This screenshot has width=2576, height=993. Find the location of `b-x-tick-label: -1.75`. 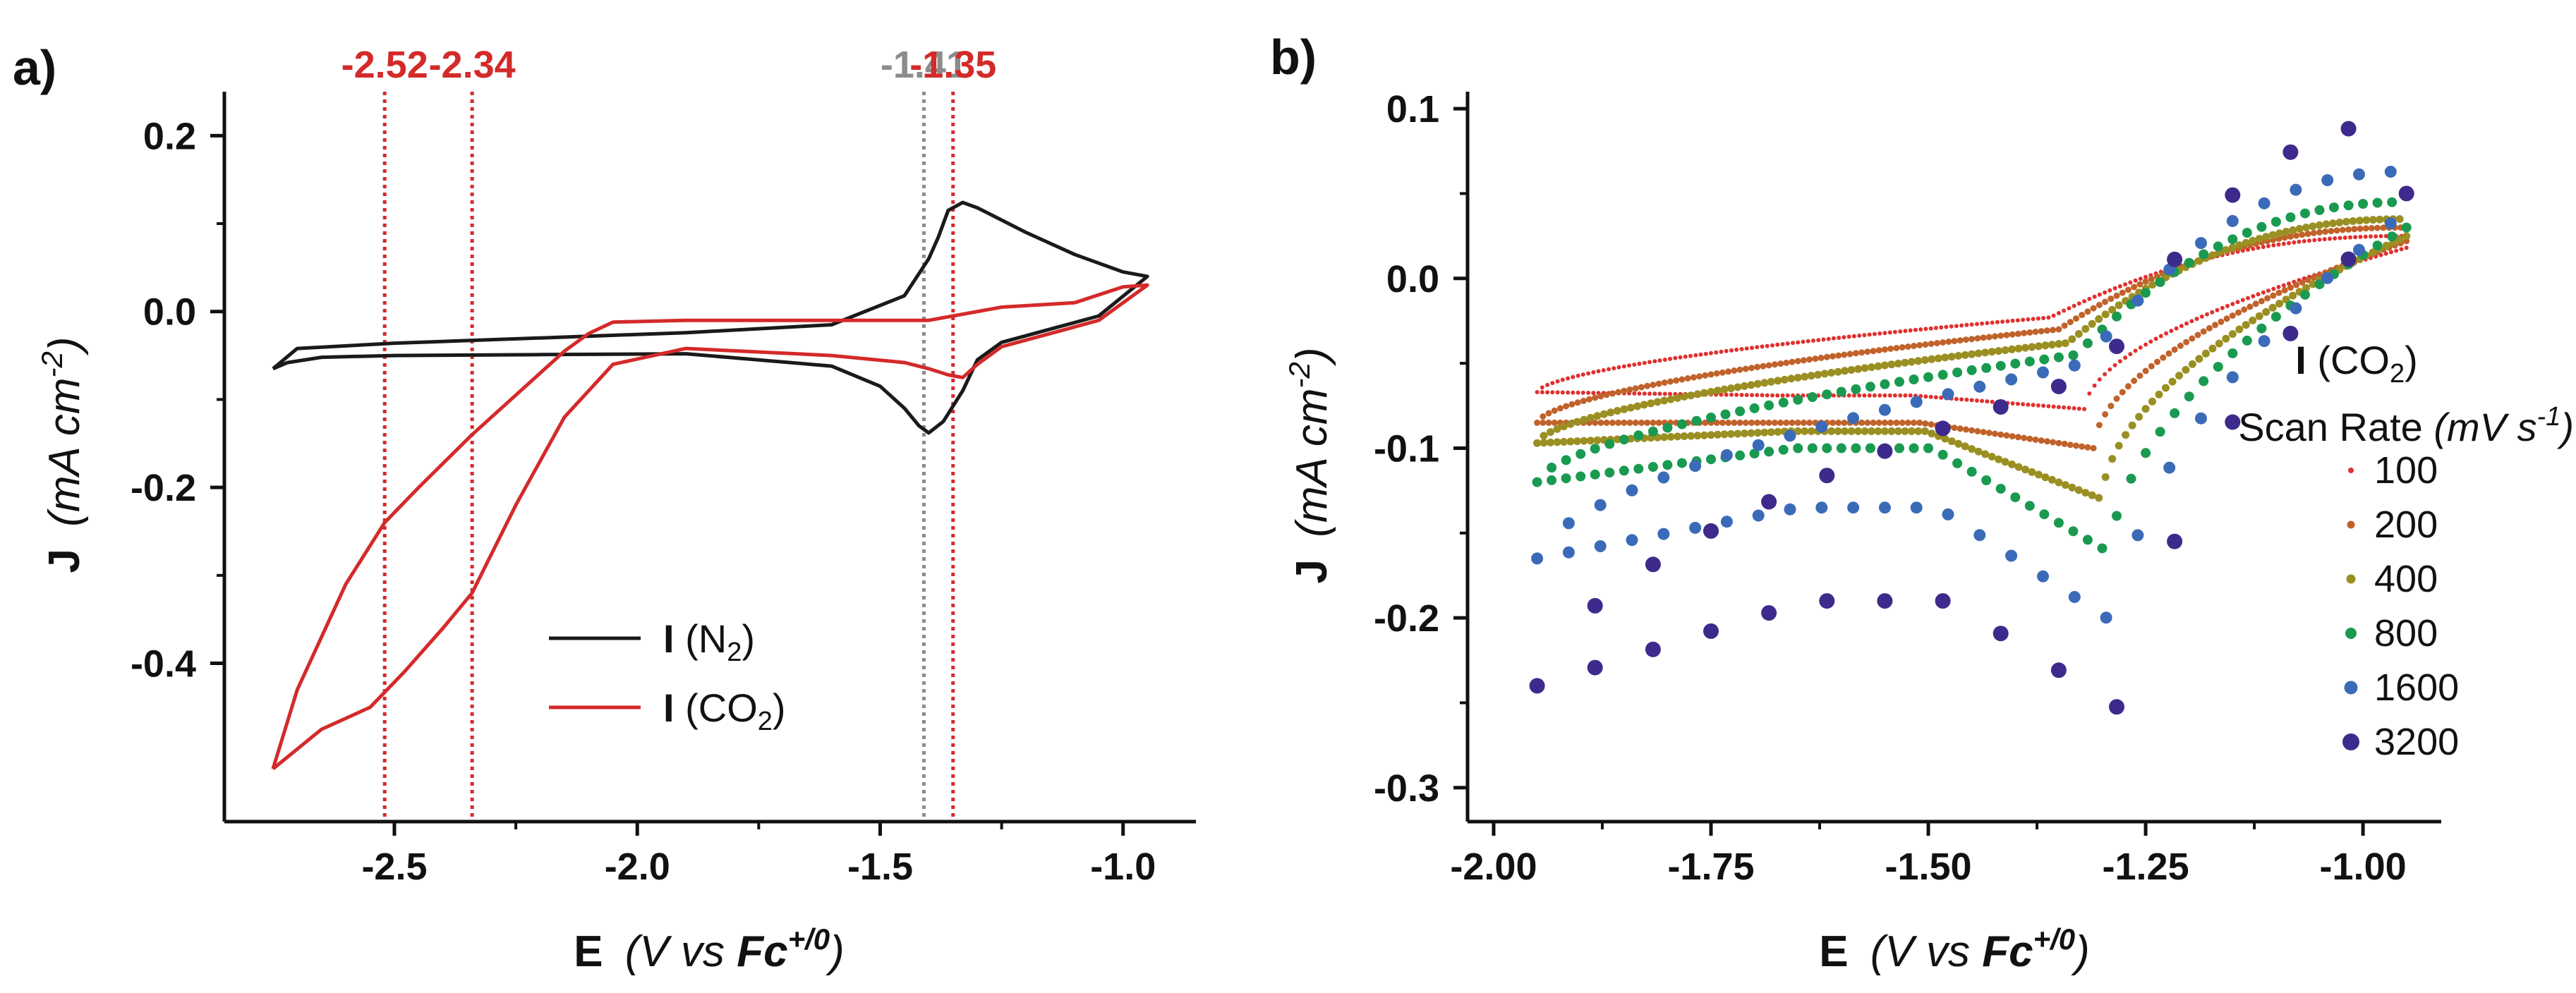

b-x-tick-label: -1.75 is located at coordinates (1711, 867).